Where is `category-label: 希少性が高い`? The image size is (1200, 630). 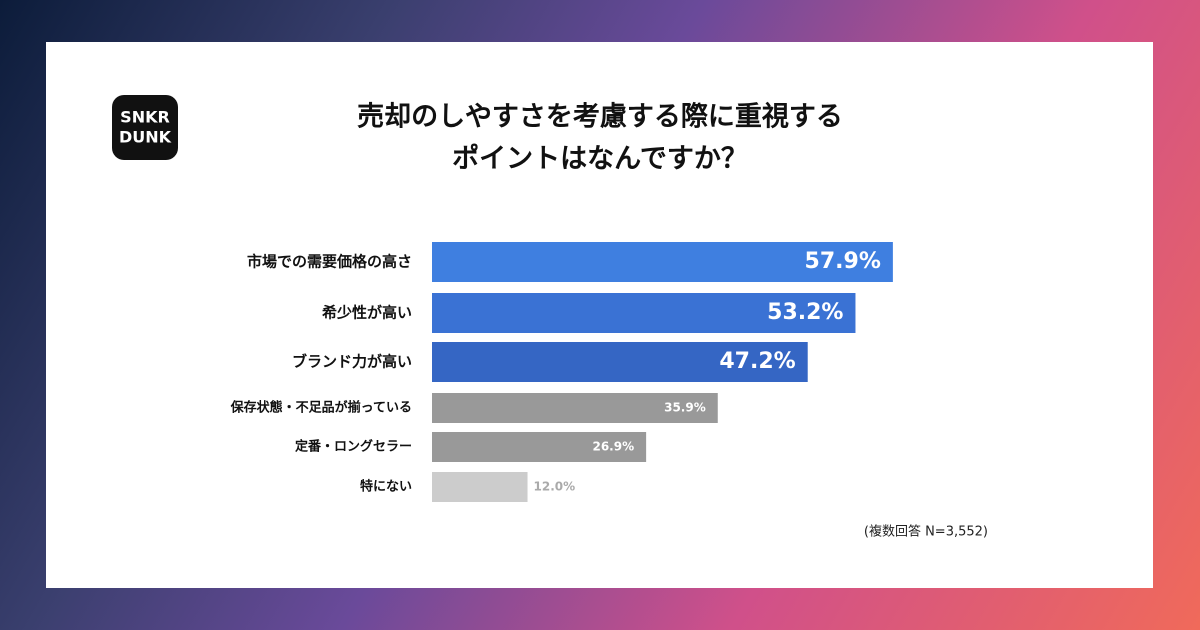
category-label: 希少性が高い is located at coordinates (367, 313).